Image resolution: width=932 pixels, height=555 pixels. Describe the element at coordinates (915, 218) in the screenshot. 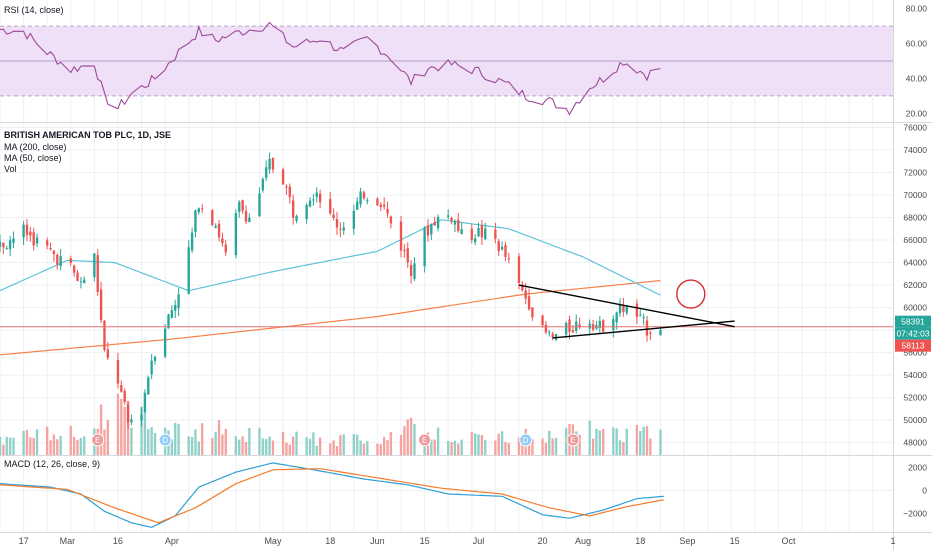

I see `price-axis-tick: 68000` at that location.